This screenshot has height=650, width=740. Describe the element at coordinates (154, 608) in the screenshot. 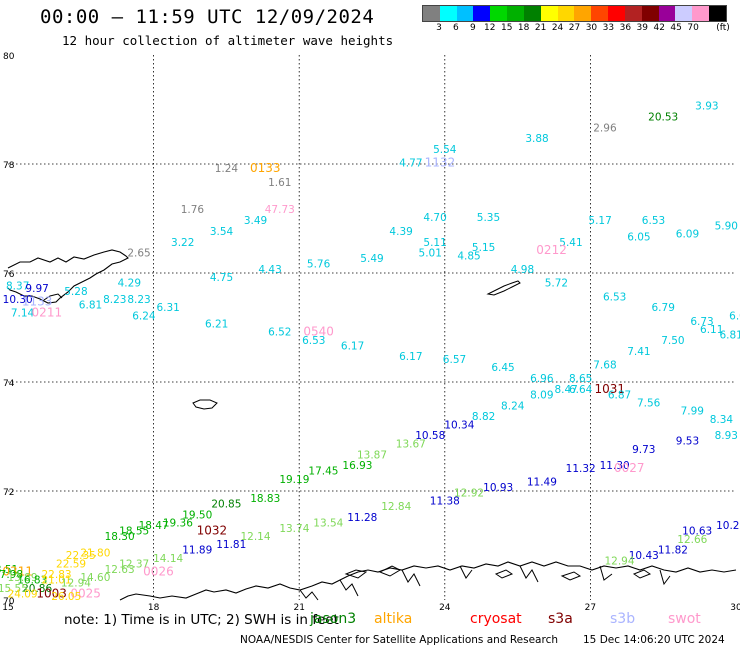

I see `longitude-label: 18` at that location.